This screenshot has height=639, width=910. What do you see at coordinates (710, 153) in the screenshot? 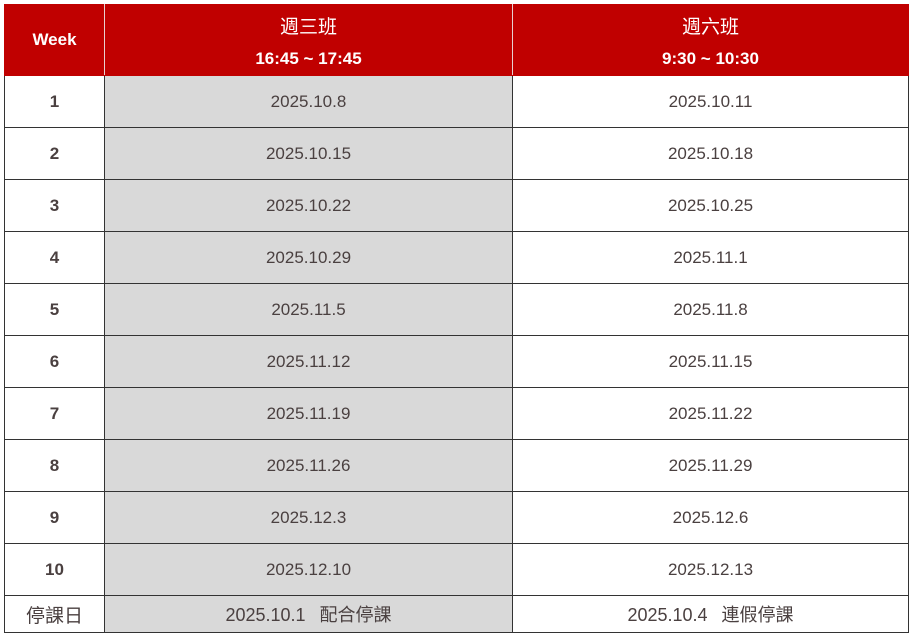
I see `sat-date-cell: 2025.10.18` at bounding box center [710, 153].